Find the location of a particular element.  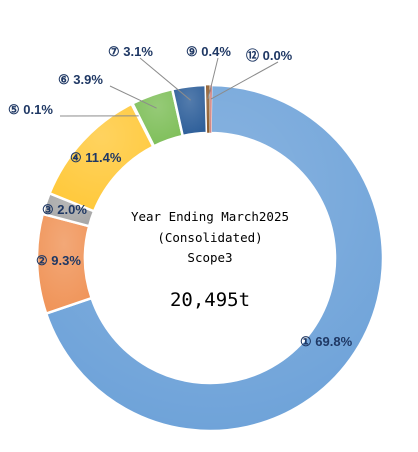

slice-label-4: ④ 11.4% is located at coordinates (96, 157).